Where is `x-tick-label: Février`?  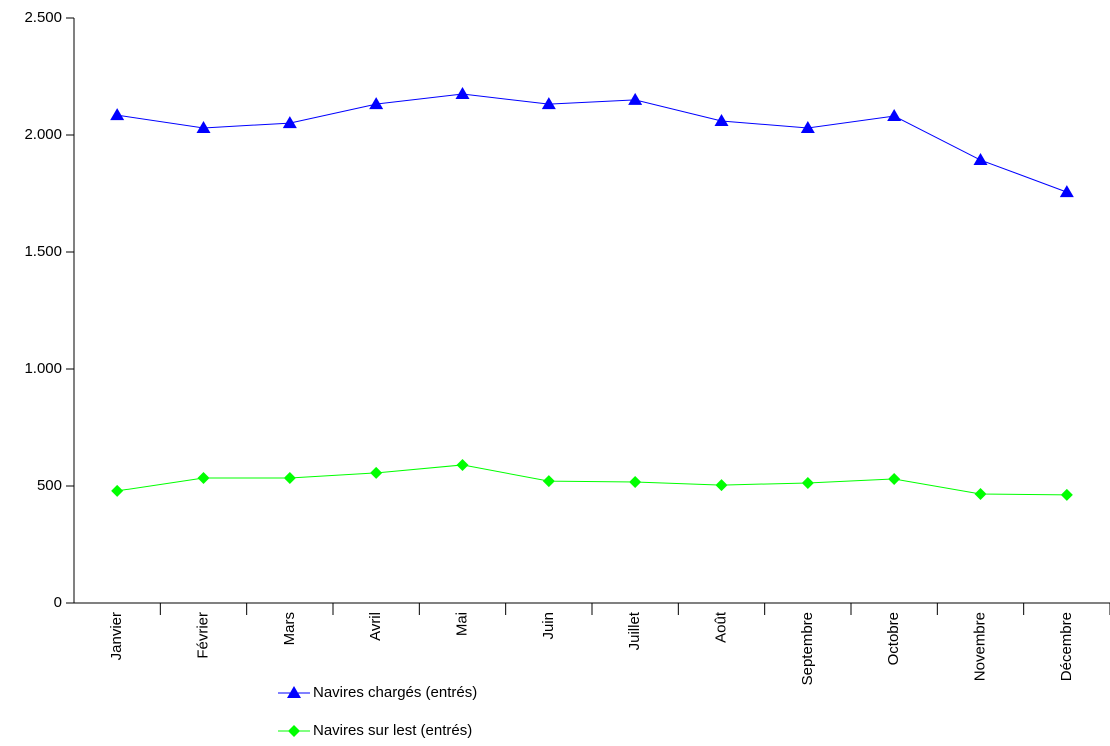 x-tick-label: Février is located at coordinates (202, 635).